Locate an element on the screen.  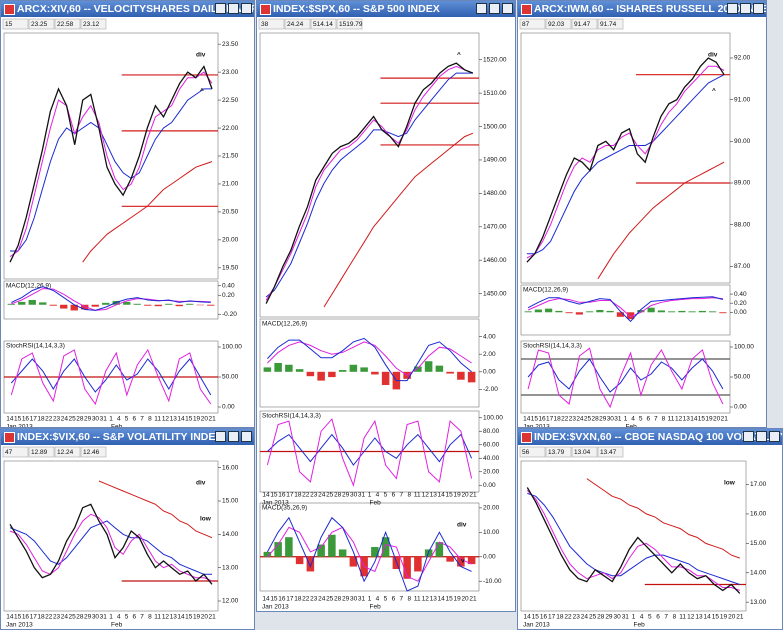
month-label: Jan 2013 is located at coordinates (536, 625).